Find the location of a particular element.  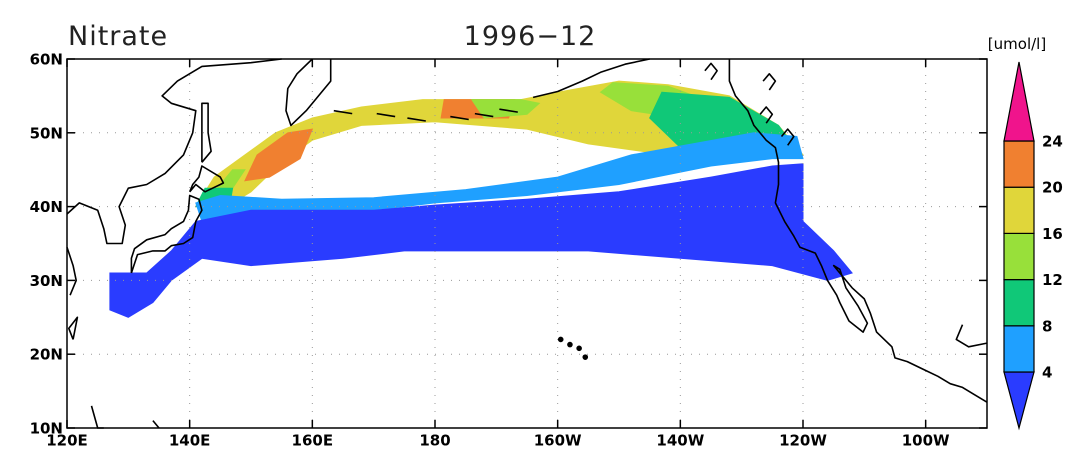

lon-label: 120W is located at coordinates (803, 441).